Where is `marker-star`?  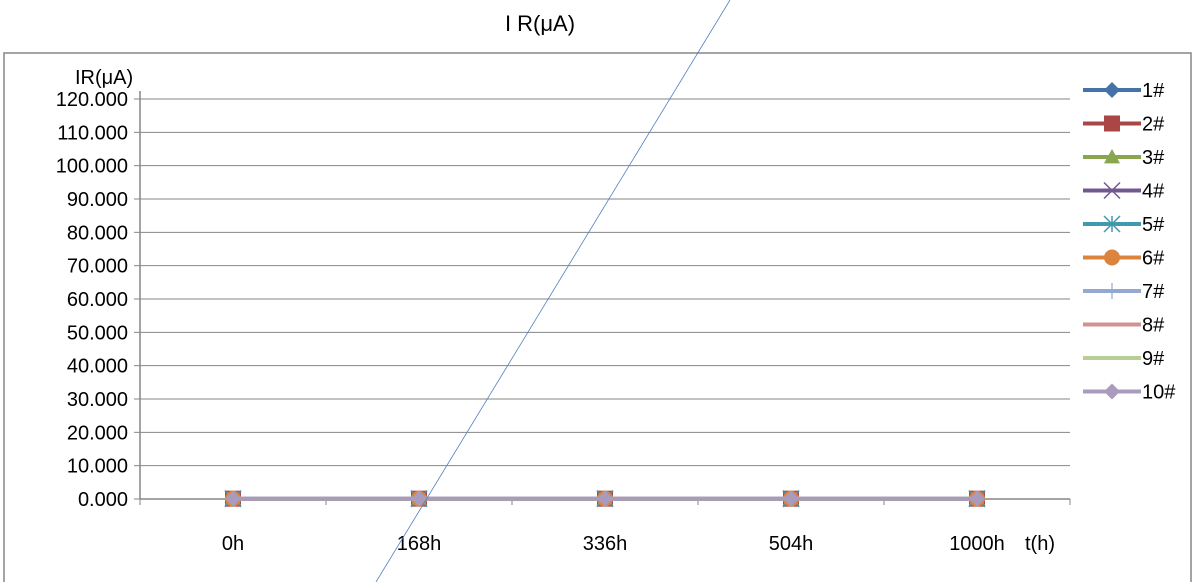 marker-star is located at coordinates (1112, 224).